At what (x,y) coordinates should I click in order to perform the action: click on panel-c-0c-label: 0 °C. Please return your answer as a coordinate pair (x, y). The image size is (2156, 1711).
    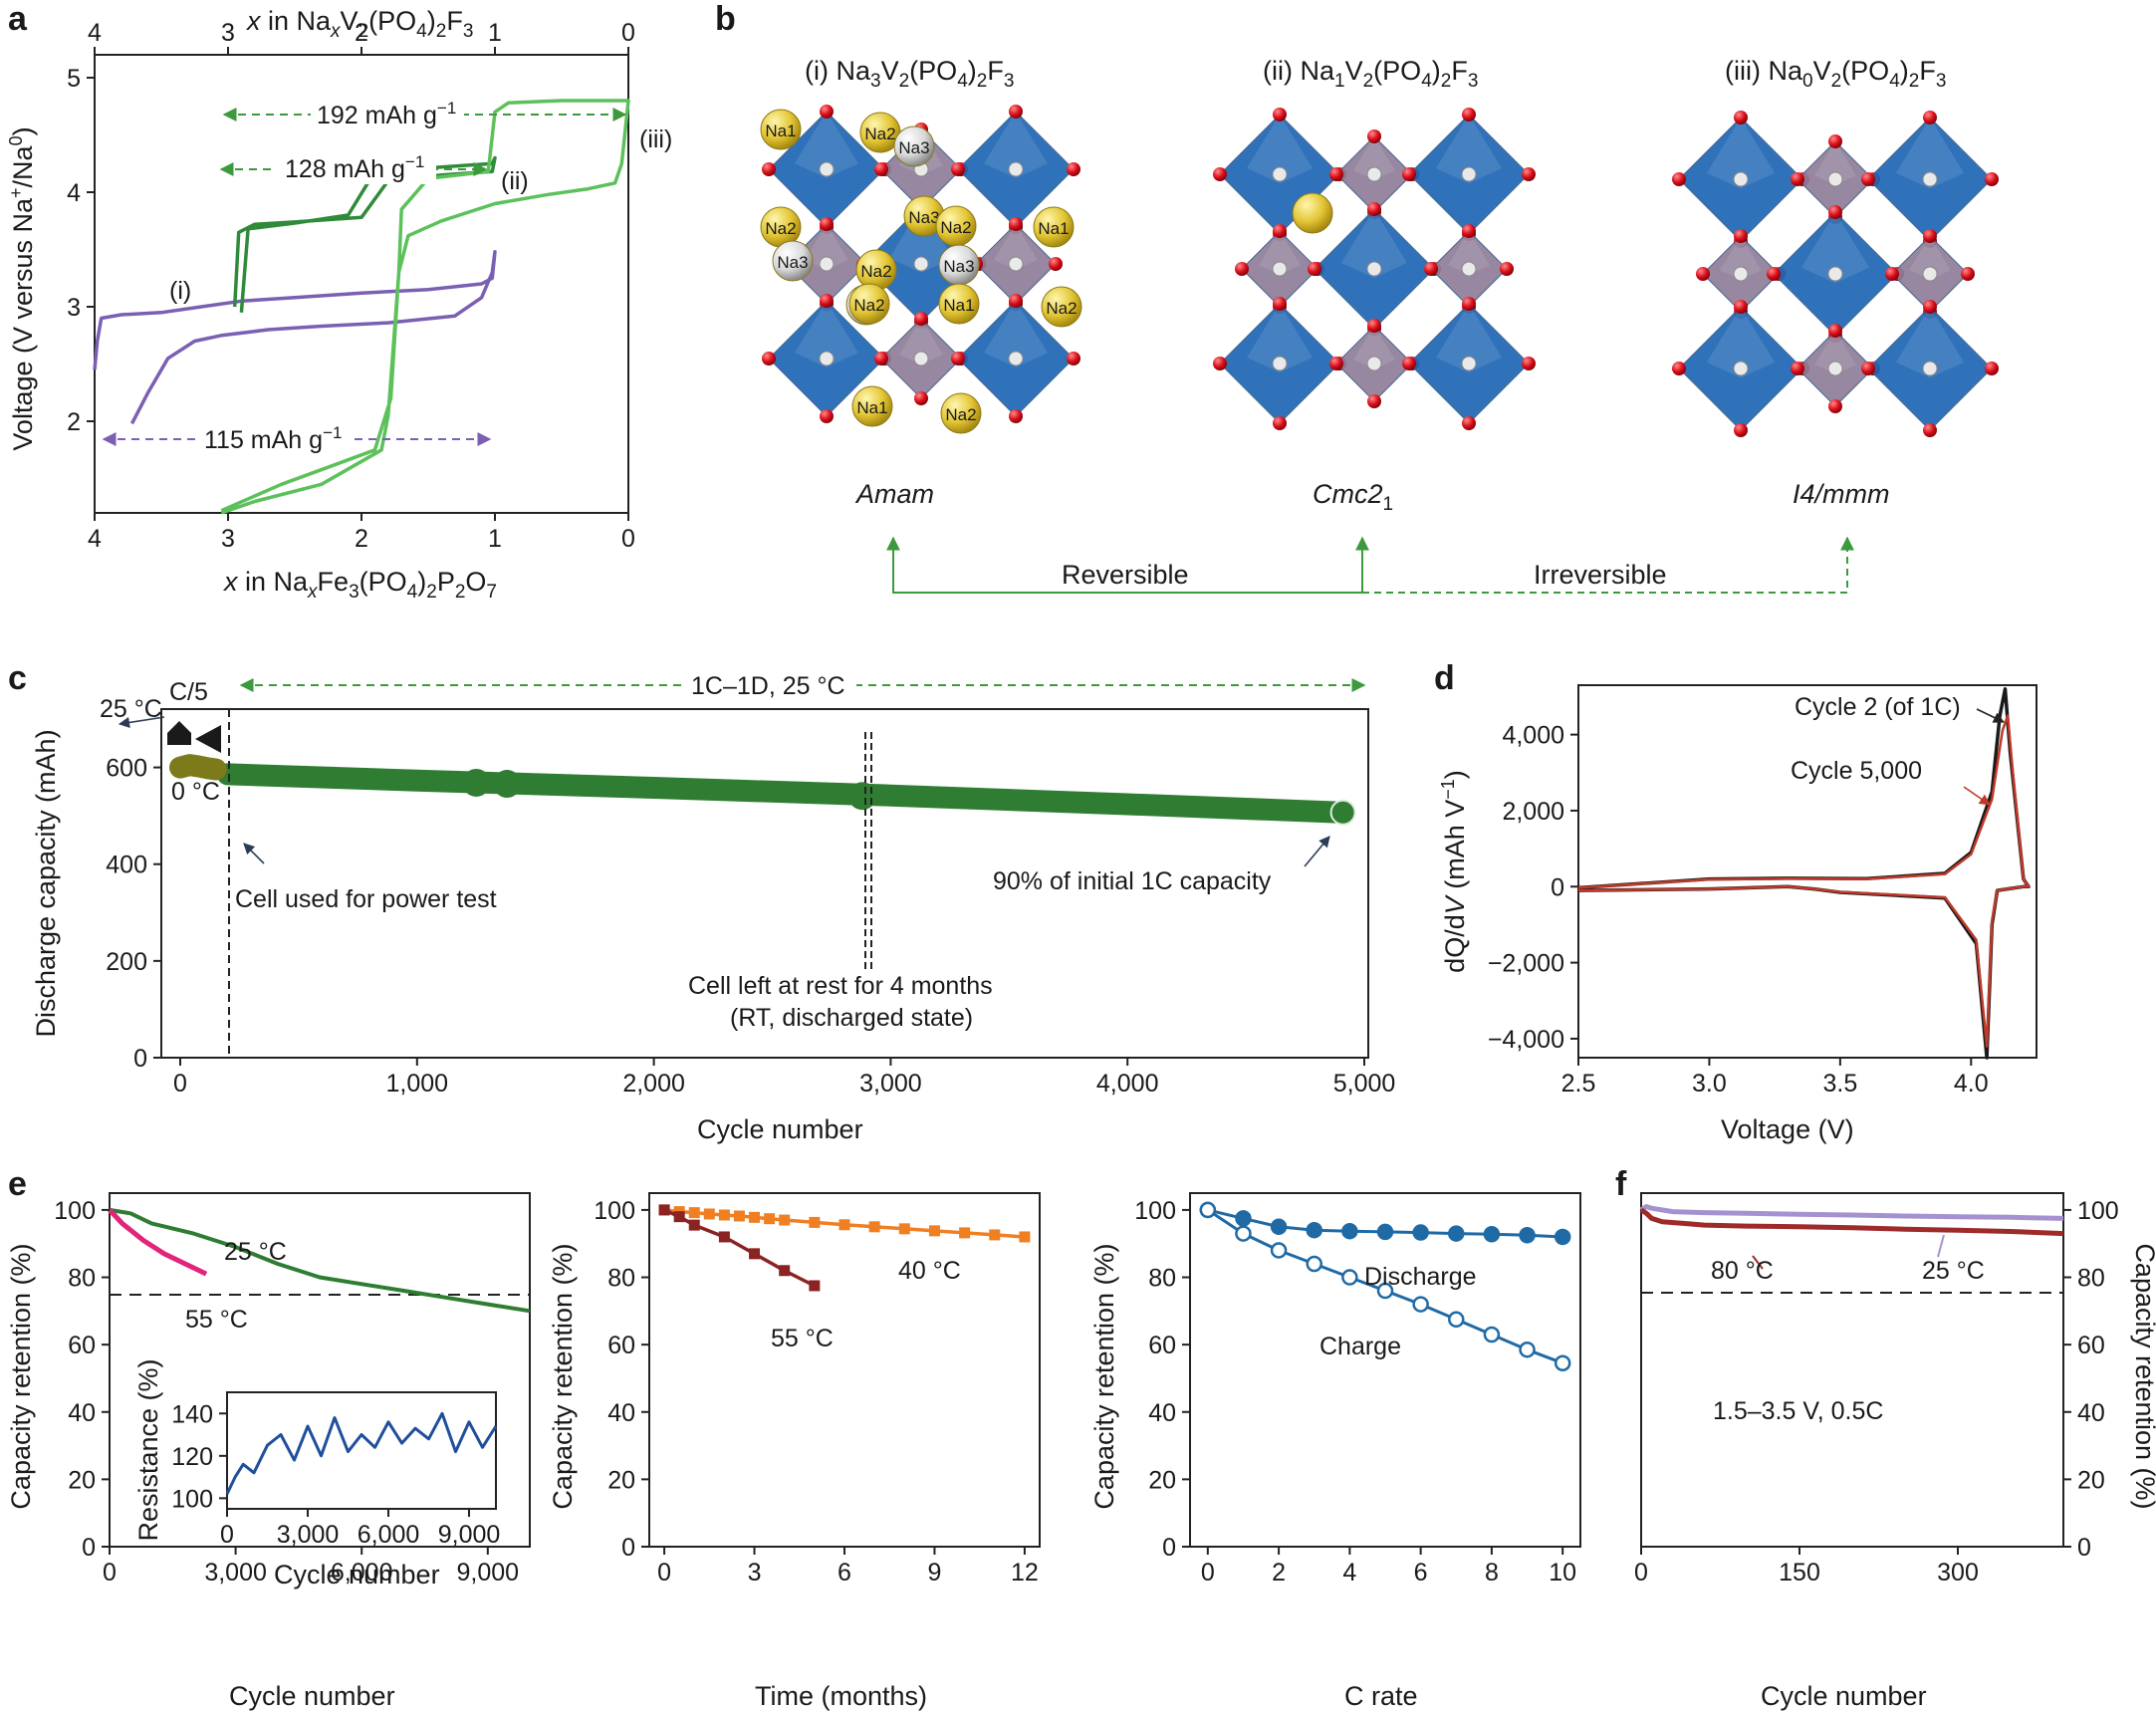
    Looking at the image, I should click on (196, 792).